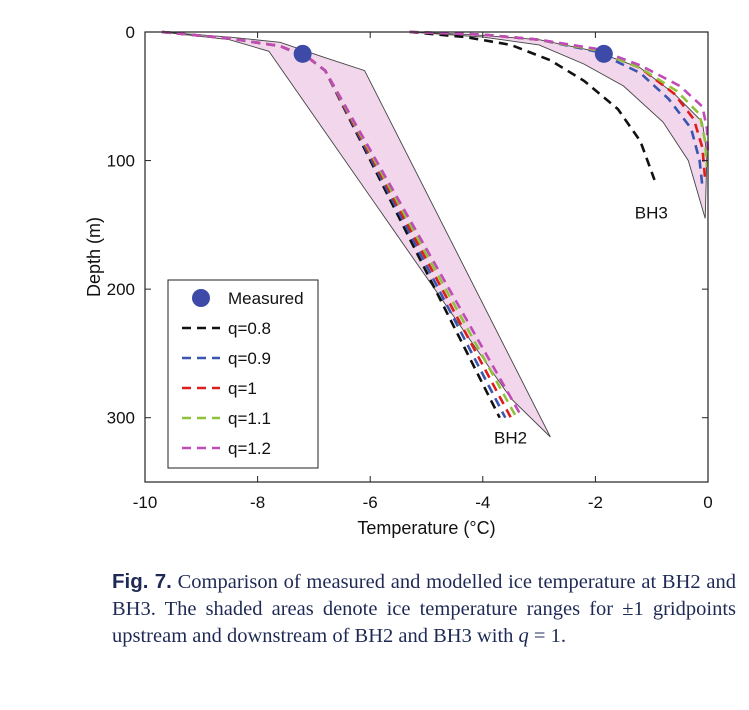 The width and height of the screenshot is (749, 710). I want to click on legend-label-q-0-8: q=0.8, so click(249, 328).